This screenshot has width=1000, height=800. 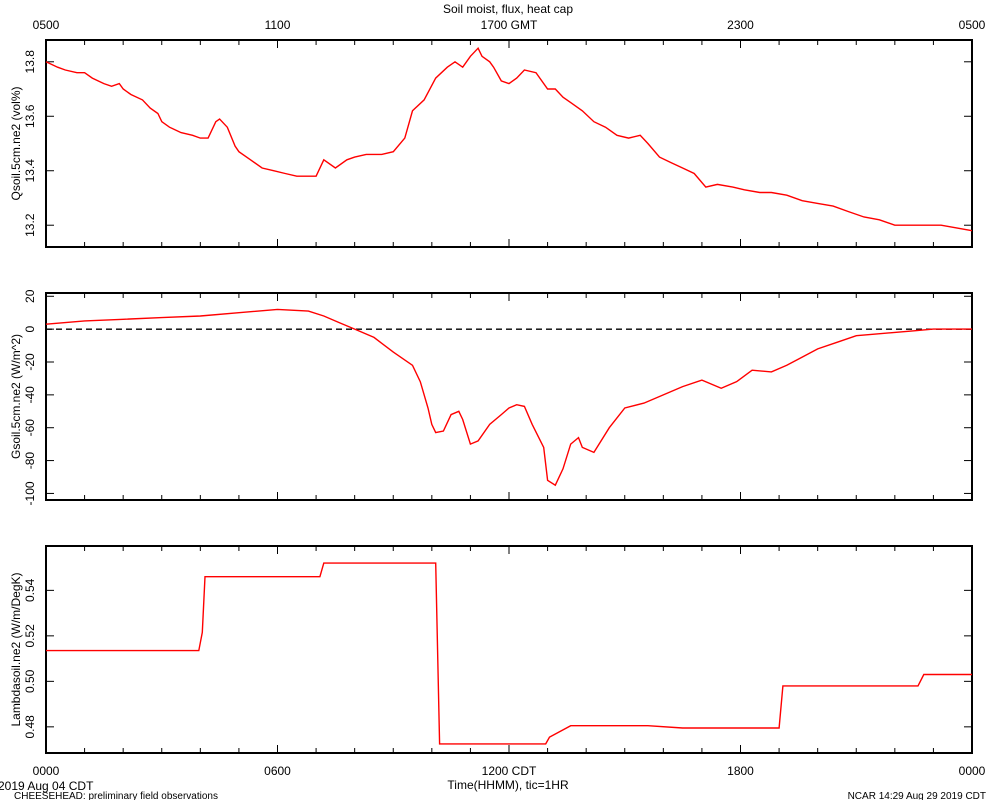 I want to click on top-axis-tick-labels: 0500 1100 1700 GMT 2300 0500, so click(x=509, y=25).